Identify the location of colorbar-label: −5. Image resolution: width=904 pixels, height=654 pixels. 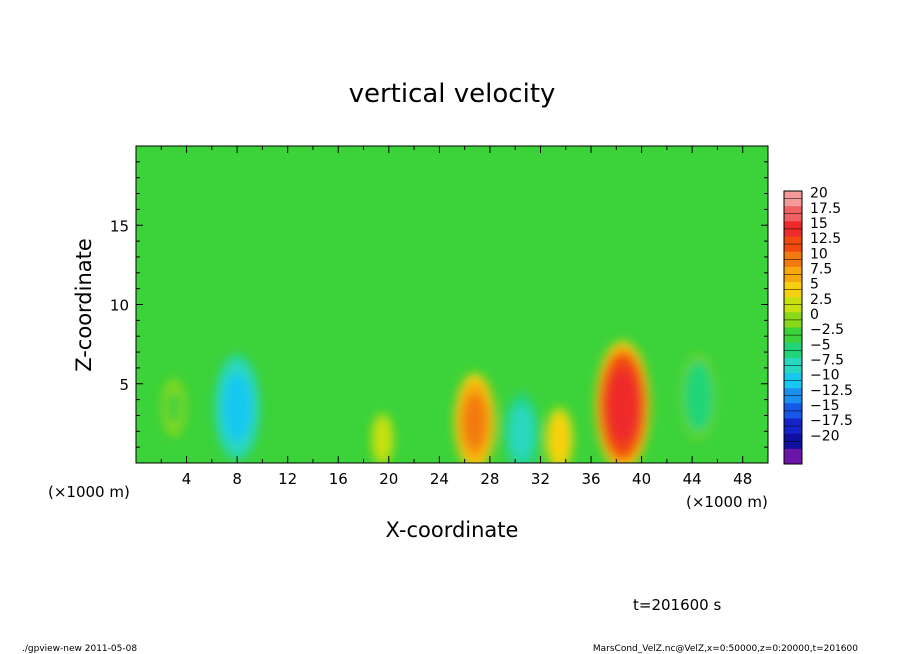
(820, 345).